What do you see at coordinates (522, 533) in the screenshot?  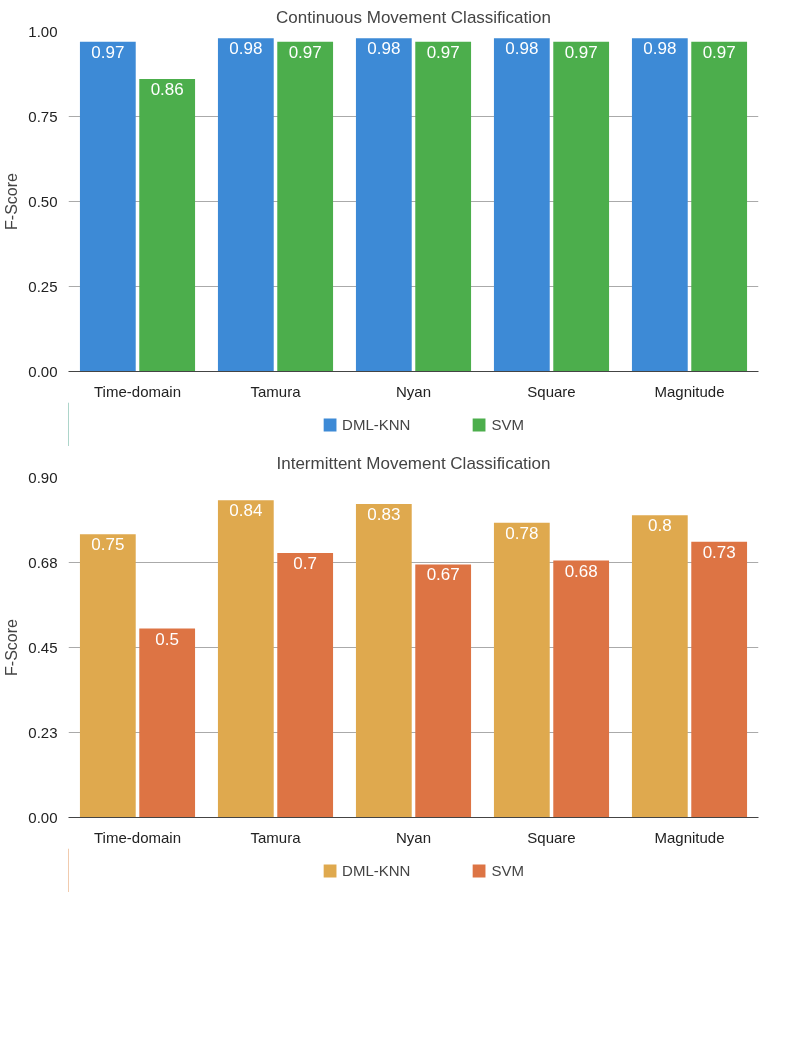 I see `data-label: 0.78` at bounding box center [522, 533].